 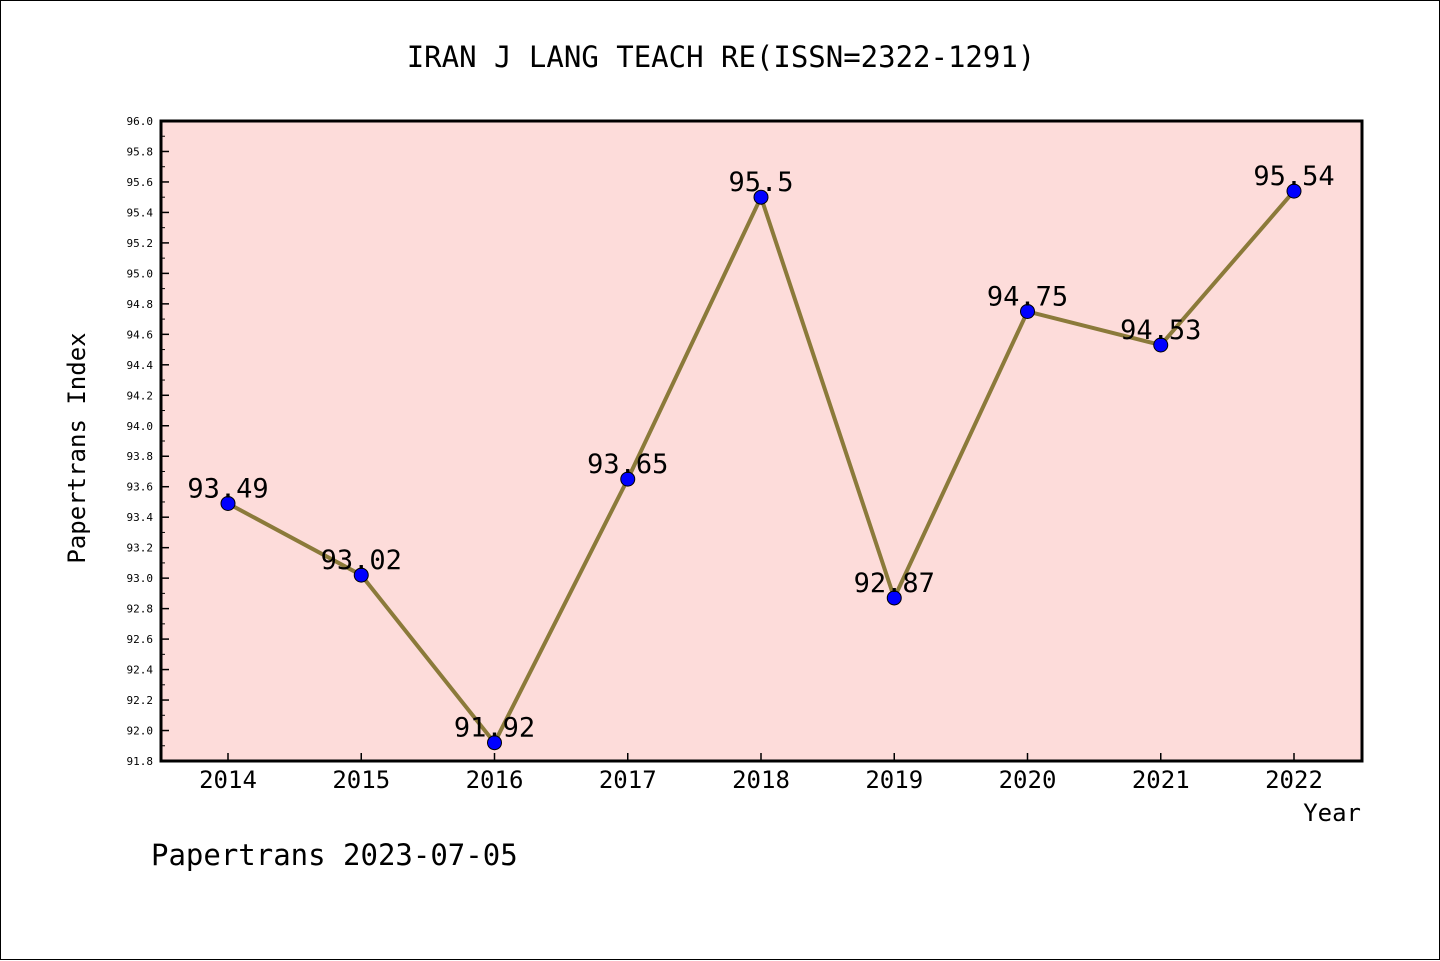 I want to click on y-tick-label: 91.8, so click(x=140, y=761).